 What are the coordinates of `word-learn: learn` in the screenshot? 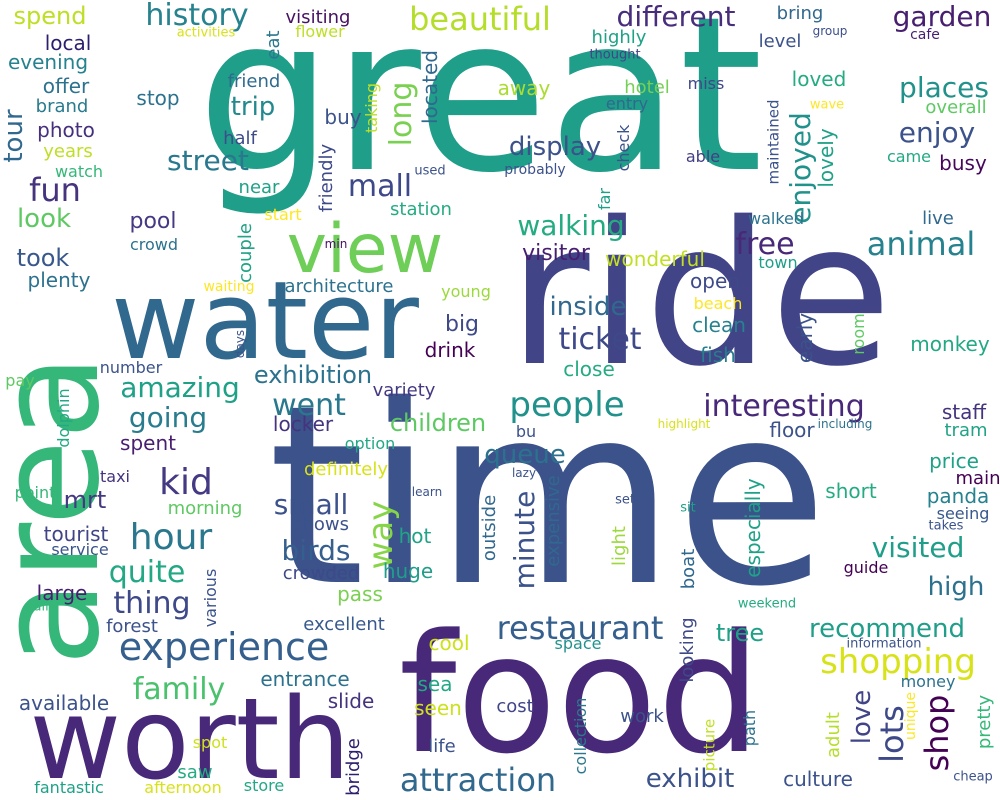 It's located at (427, 492).